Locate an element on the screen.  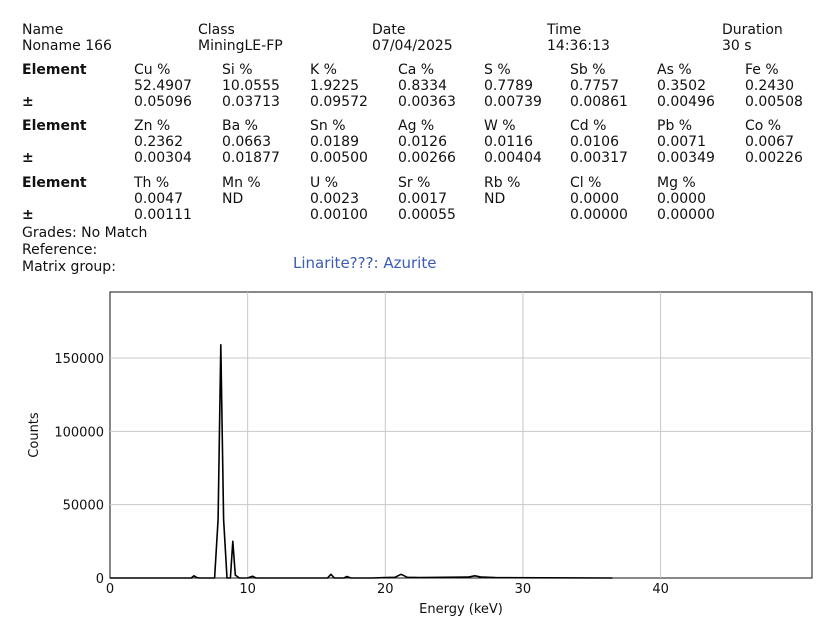
element-name: S % is located at coordinates (497, 70).